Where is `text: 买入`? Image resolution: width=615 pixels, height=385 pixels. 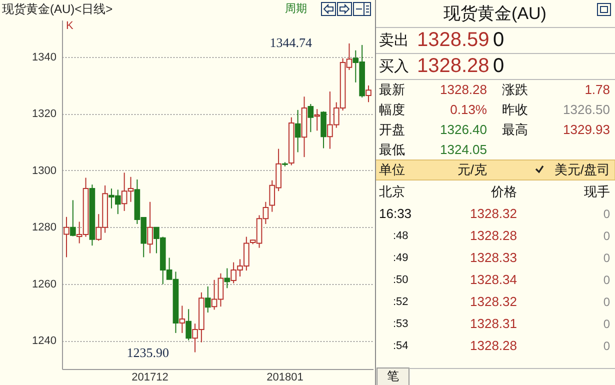 text: 买入 is located at coordinates (394, 66).